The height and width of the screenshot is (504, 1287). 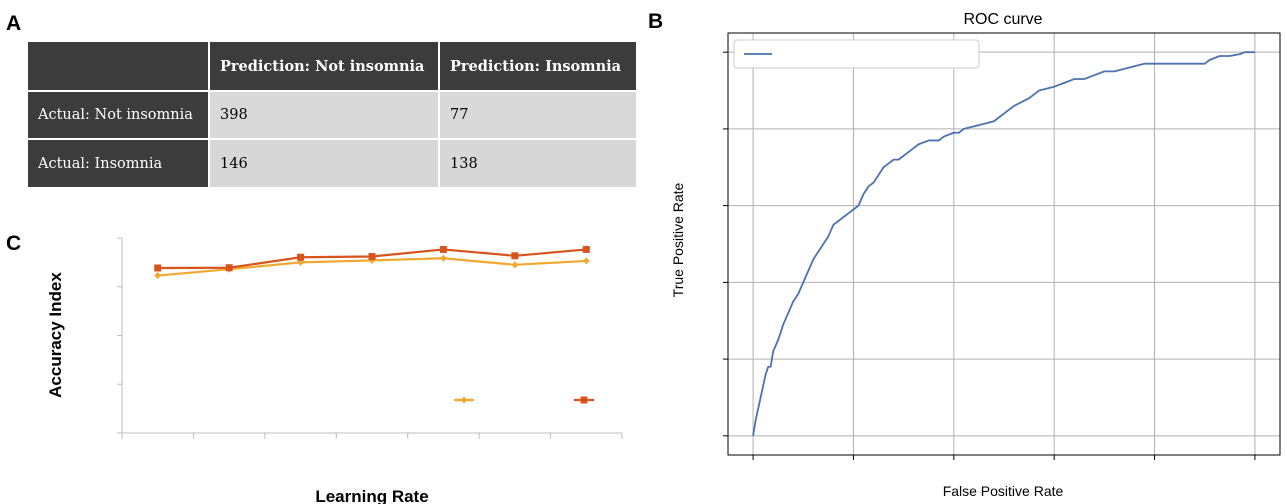 I want to click on table-corner-cell, so click(x=119, y=67).